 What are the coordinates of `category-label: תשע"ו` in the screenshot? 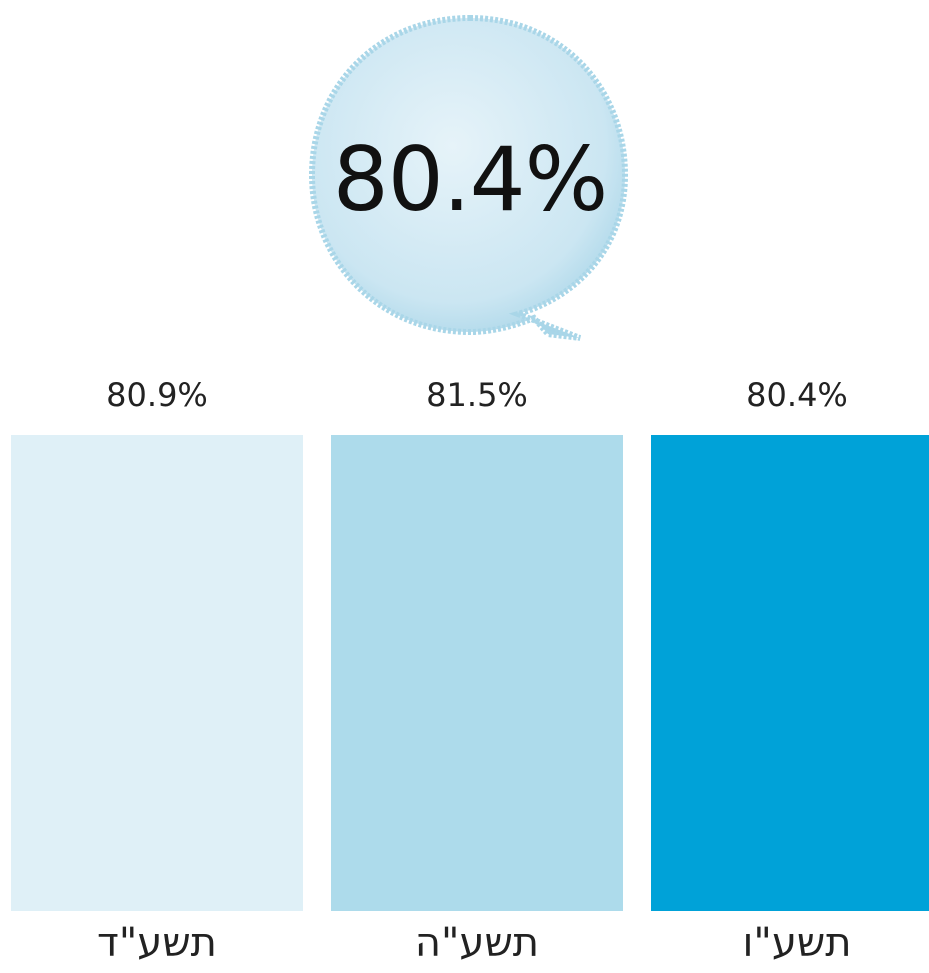 It's located at (797, 943).